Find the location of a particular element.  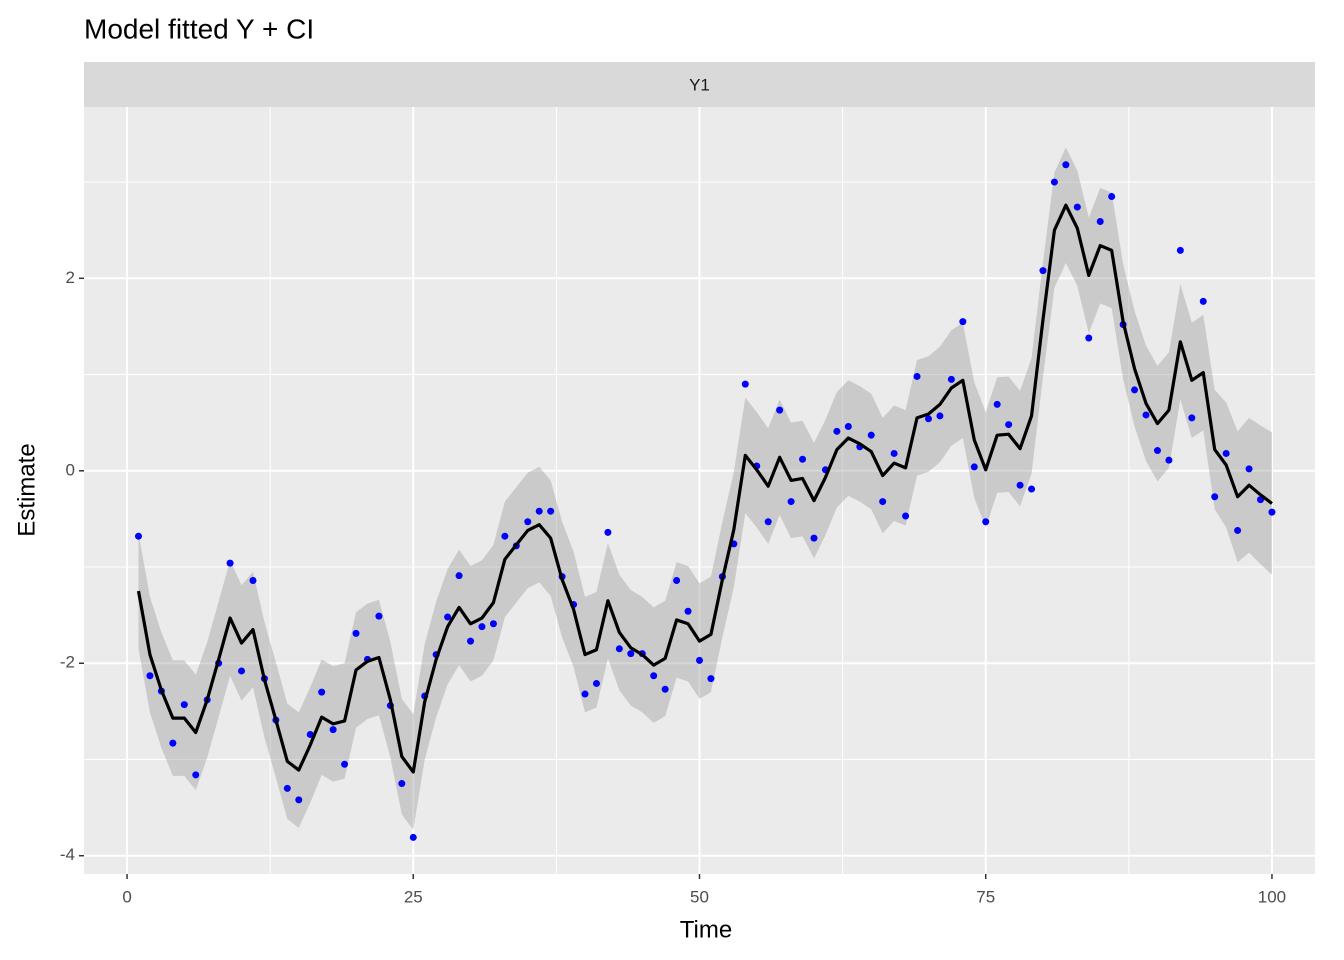

y-tick-label: 2 is located at coordinates (70, 277).